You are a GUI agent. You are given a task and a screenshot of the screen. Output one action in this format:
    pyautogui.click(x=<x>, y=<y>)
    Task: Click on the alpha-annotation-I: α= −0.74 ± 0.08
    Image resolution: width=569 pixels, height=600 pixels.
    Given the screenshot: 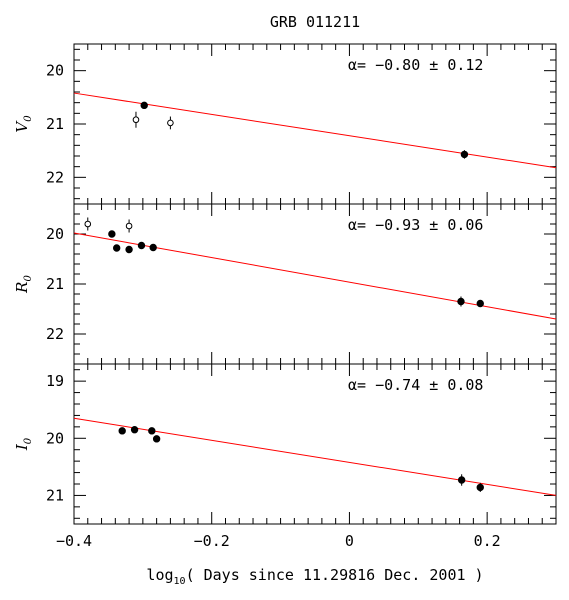 What is the action you would take?
    pyautogui.click(x=415, y=385)
    